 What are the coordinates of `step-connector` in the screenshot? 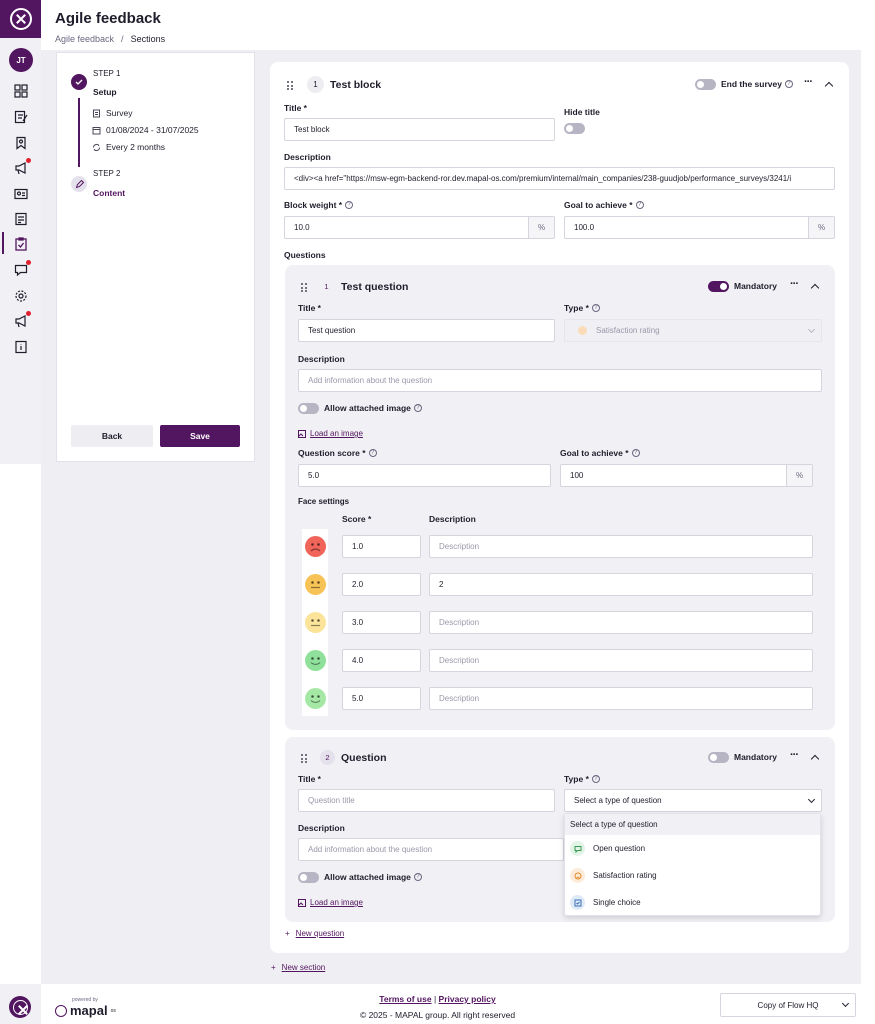 It's located at (79, 132).